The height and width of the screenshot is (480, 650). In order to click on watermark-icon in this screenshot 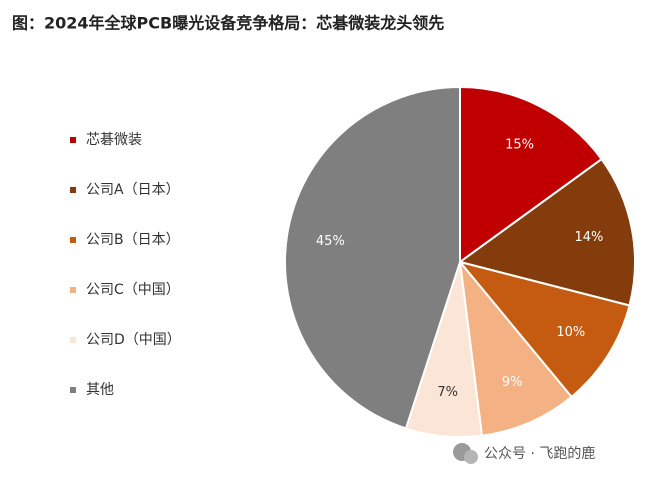, I will do `click(465, 453)`.